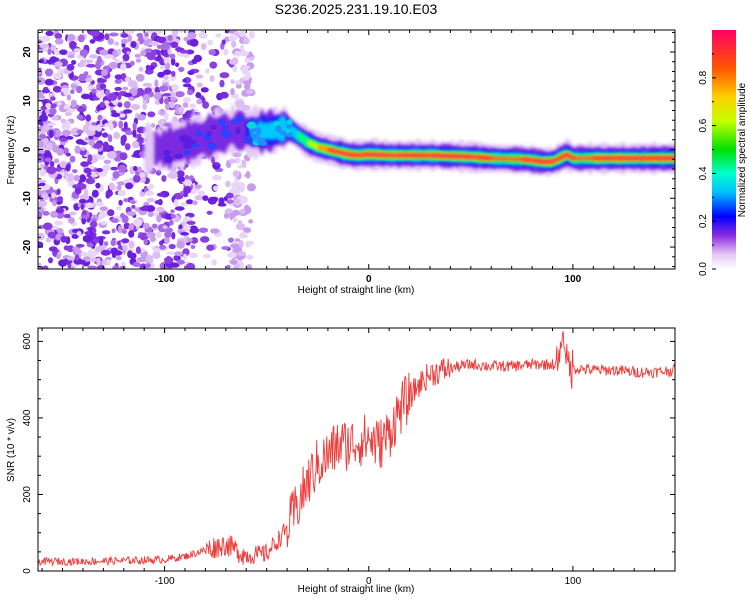  Describe the element at coordinates (27, 571) in the screenshot. I see `y-tick-label: 0` at that location.